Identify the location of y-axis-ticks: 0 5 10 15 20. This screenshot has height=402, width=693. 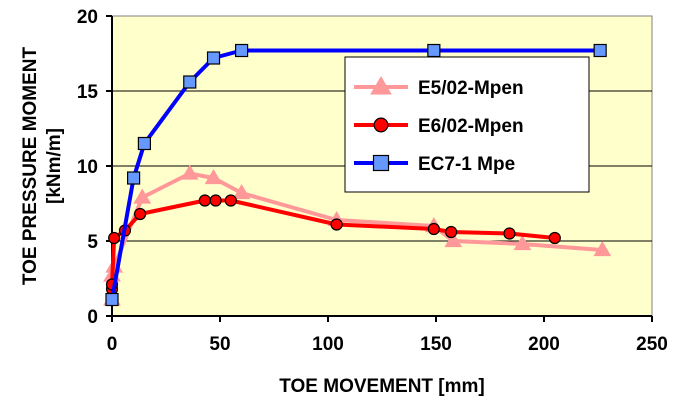
(94, 167).